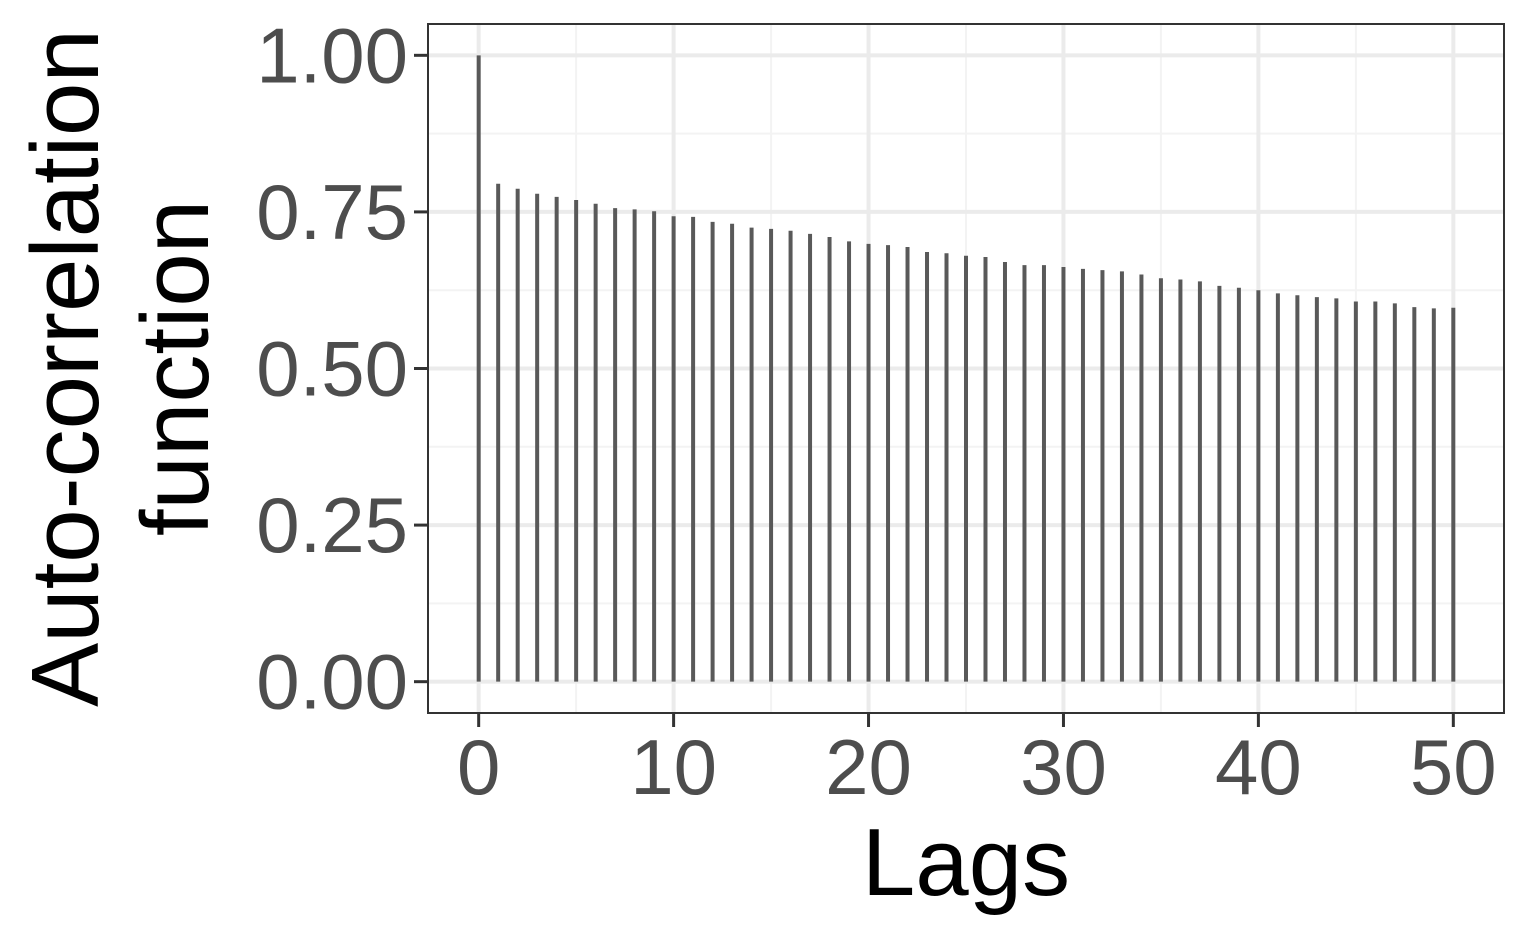  Describe the element at coordinates (1258, 767) in the screenshot. I see `x-tick-label: 40` at that location.